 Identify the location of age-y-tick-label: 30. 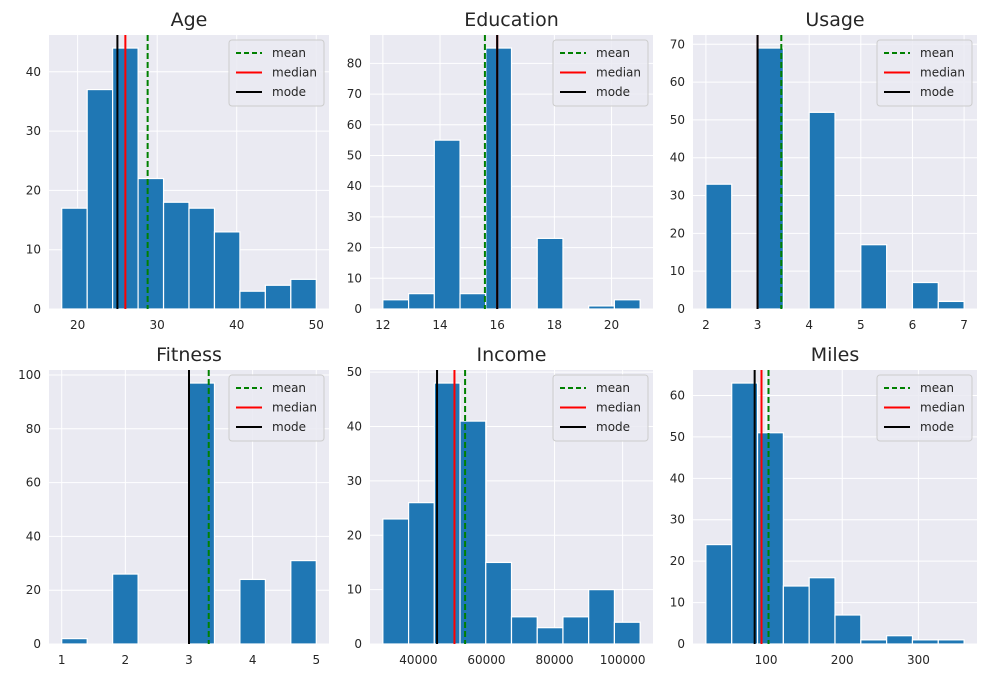
(33, 131).